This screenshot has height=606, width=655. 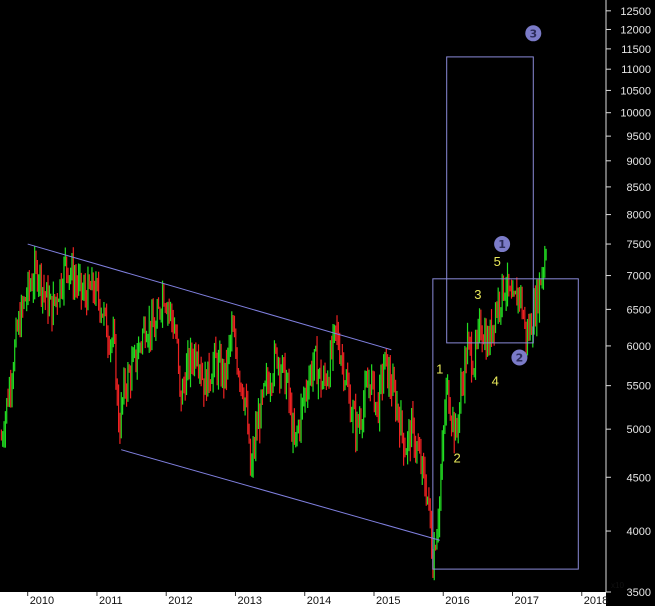 I want to click on x-tick-label: 2014, so click(x=319, y=600).